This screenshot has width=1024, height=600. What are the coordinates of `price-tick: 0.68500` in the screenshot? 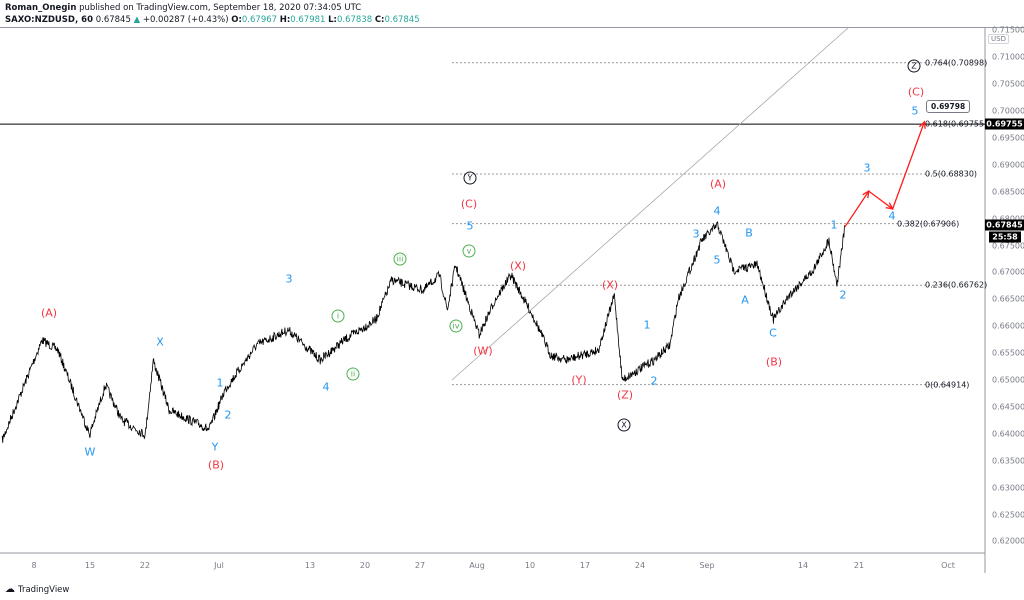 It's located at (1008, 192).